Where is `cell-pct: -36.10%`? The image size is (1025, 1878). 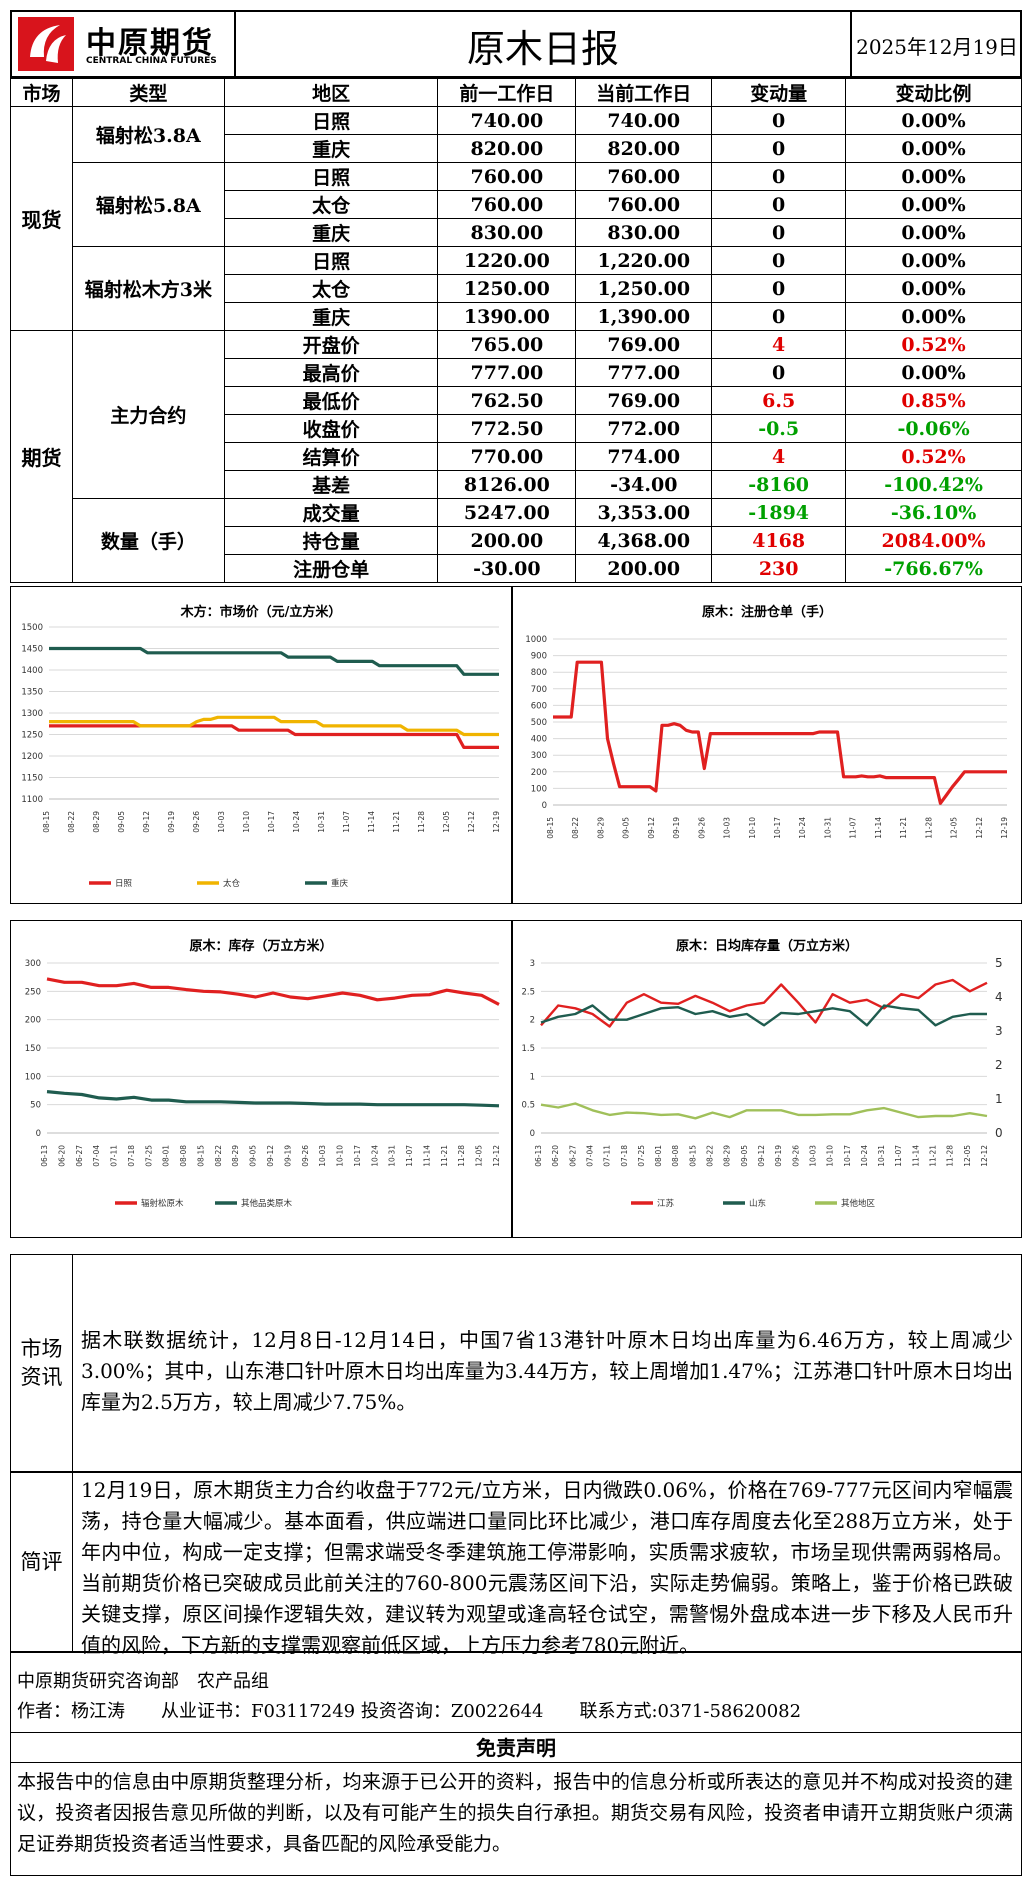
cell-pct: -36.10% is located at coordinates (933, 512).